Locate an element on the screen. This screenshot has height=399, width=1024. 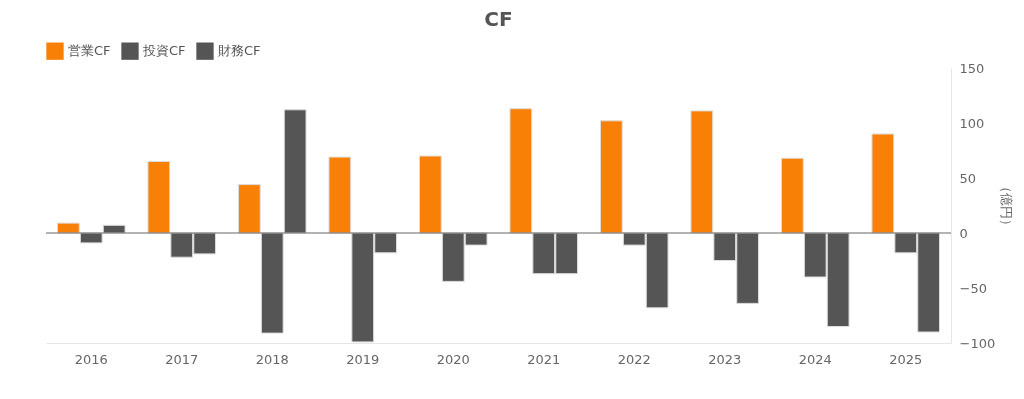
x-tick-label: 2016 is located at coordinates (91, 359).